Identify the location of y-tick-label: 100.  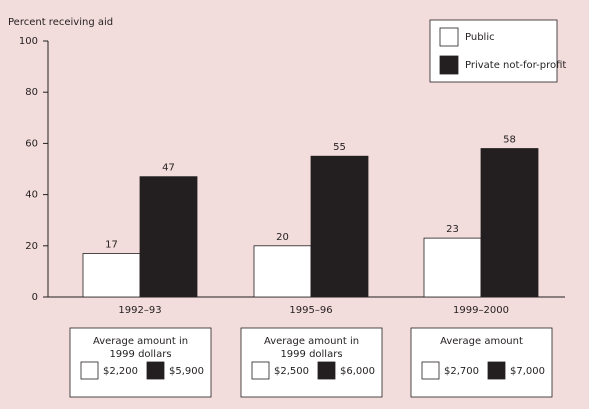
(28, 41).